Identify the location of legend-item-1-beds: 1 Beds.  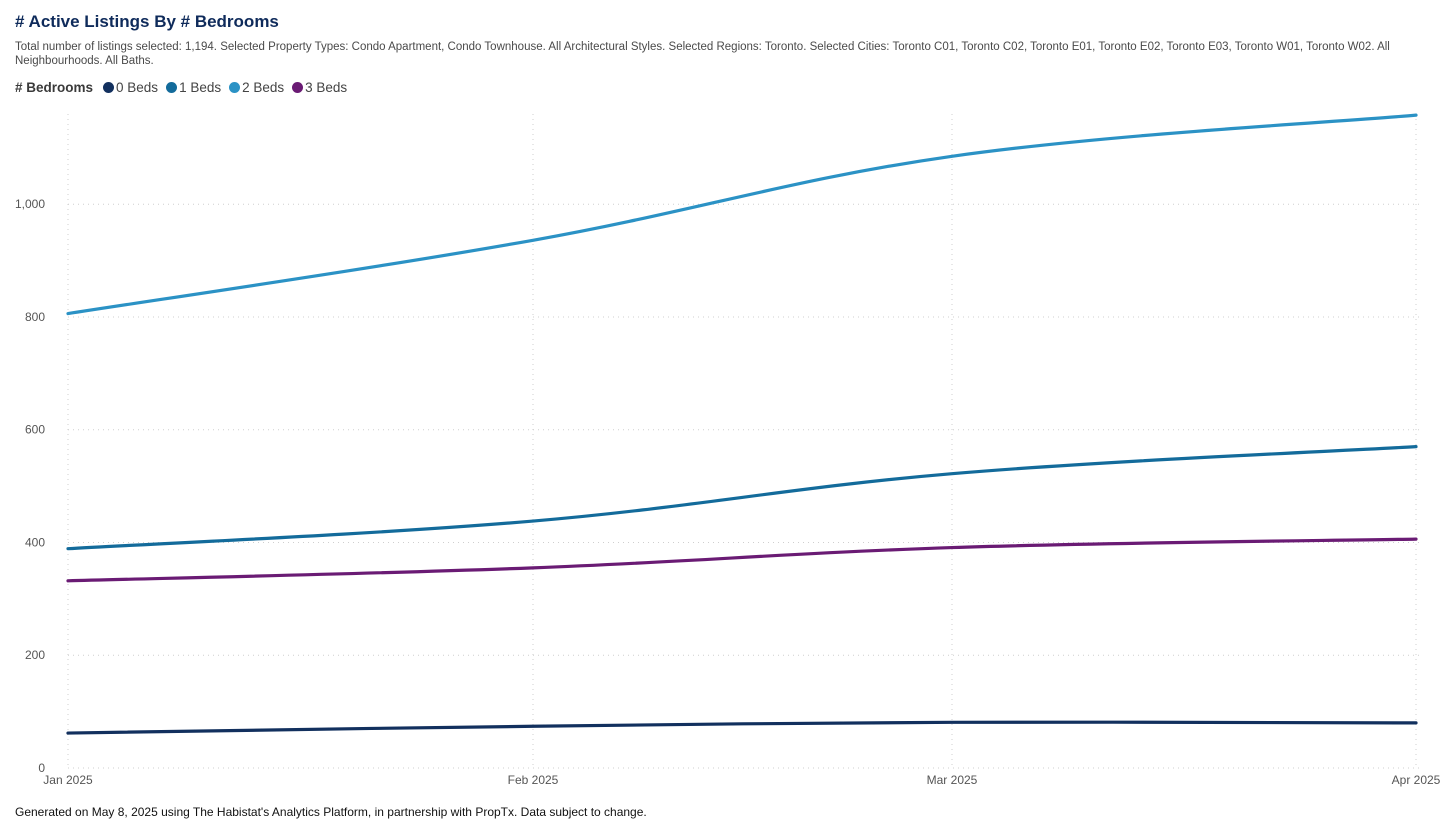
(193, 87).